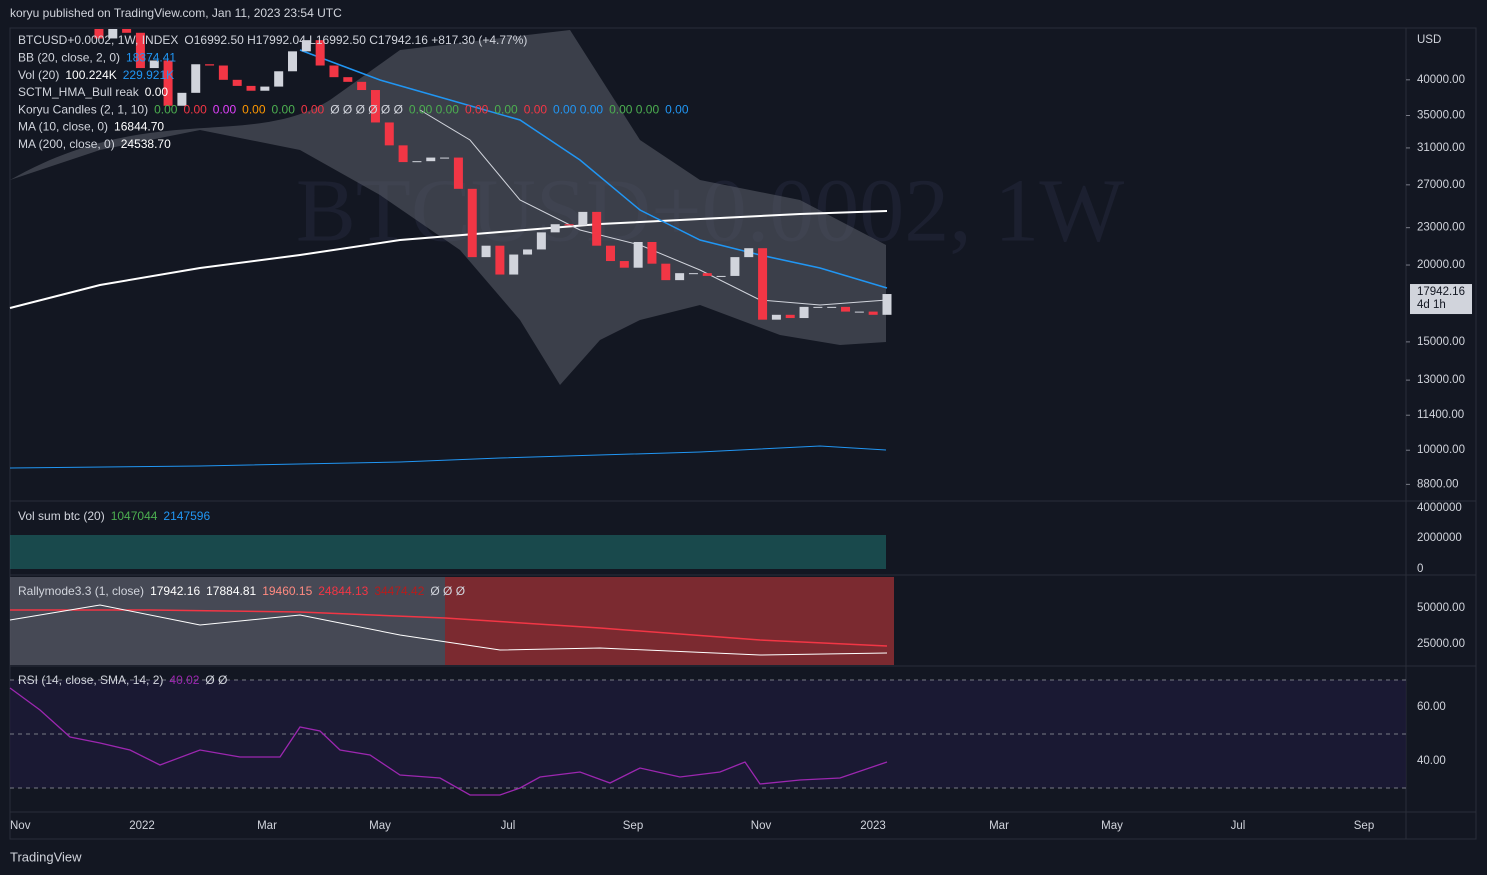  What do you see at coordinates (146, 144) in the screenshot?
I see `legend-item: 24538.70` at bounding box center [146, 144].